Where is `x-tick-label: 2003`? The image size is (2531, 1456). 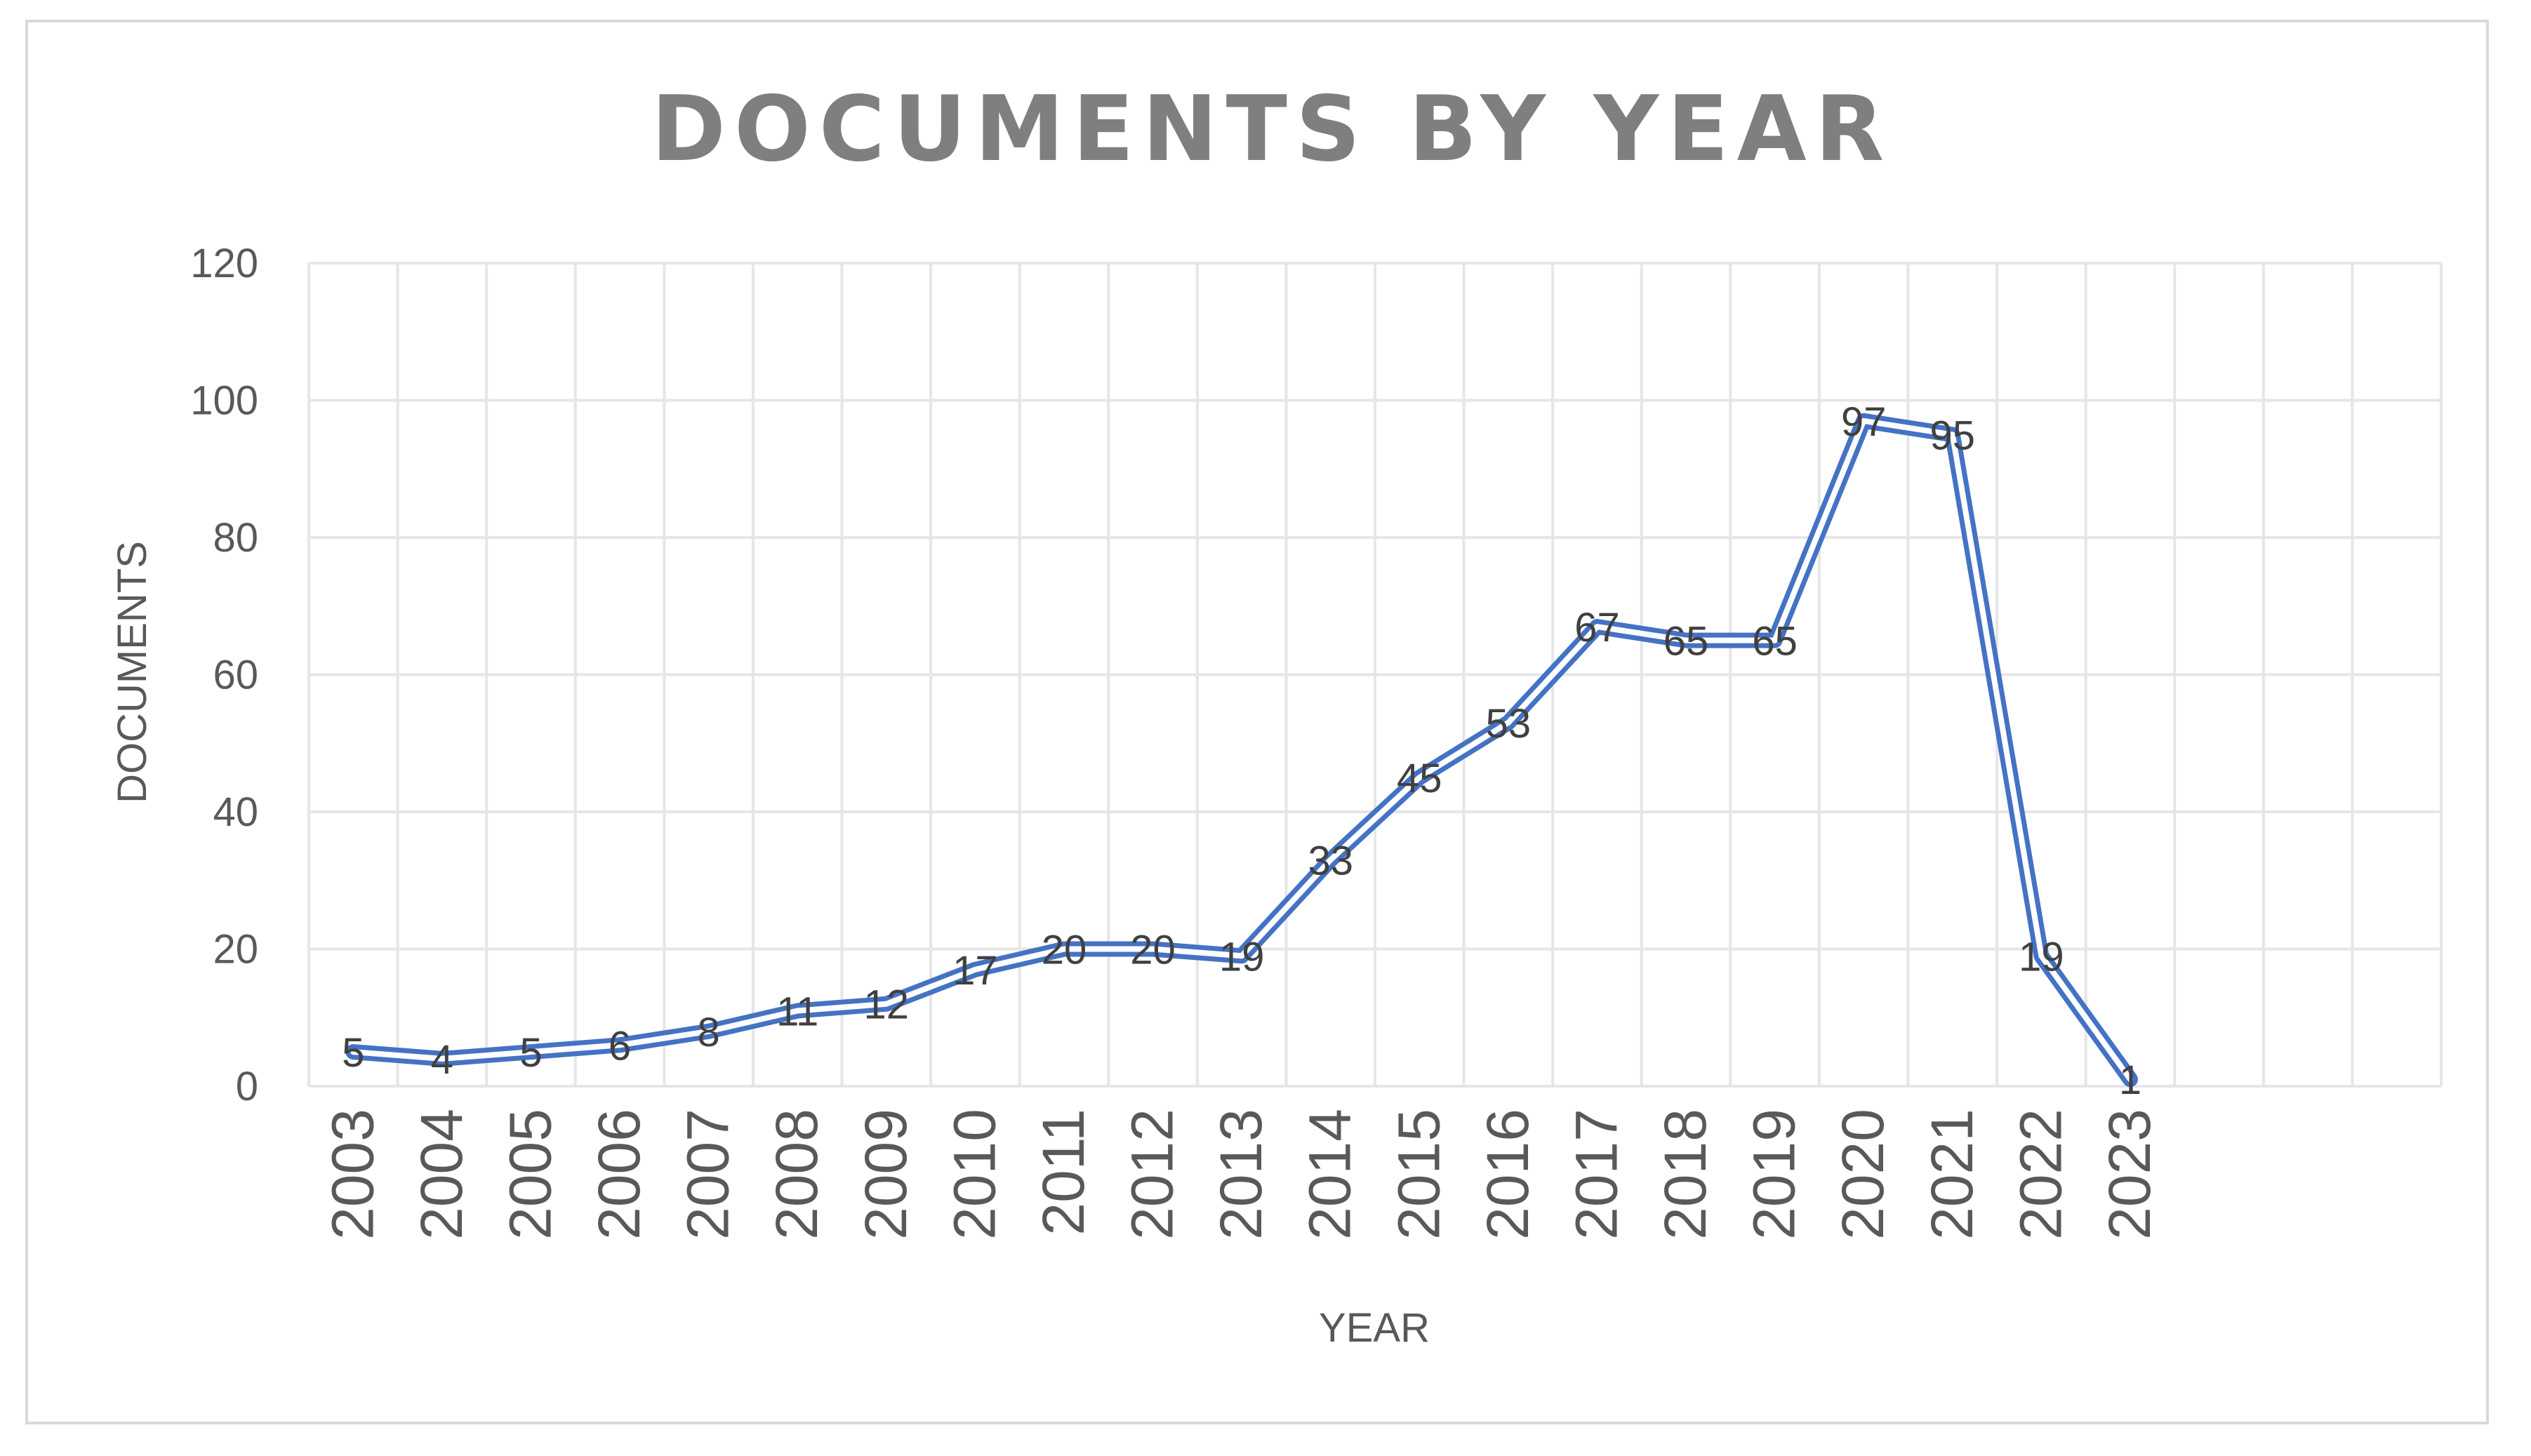 x-tick-label: 2003 is located at coordinates (352, 1175).